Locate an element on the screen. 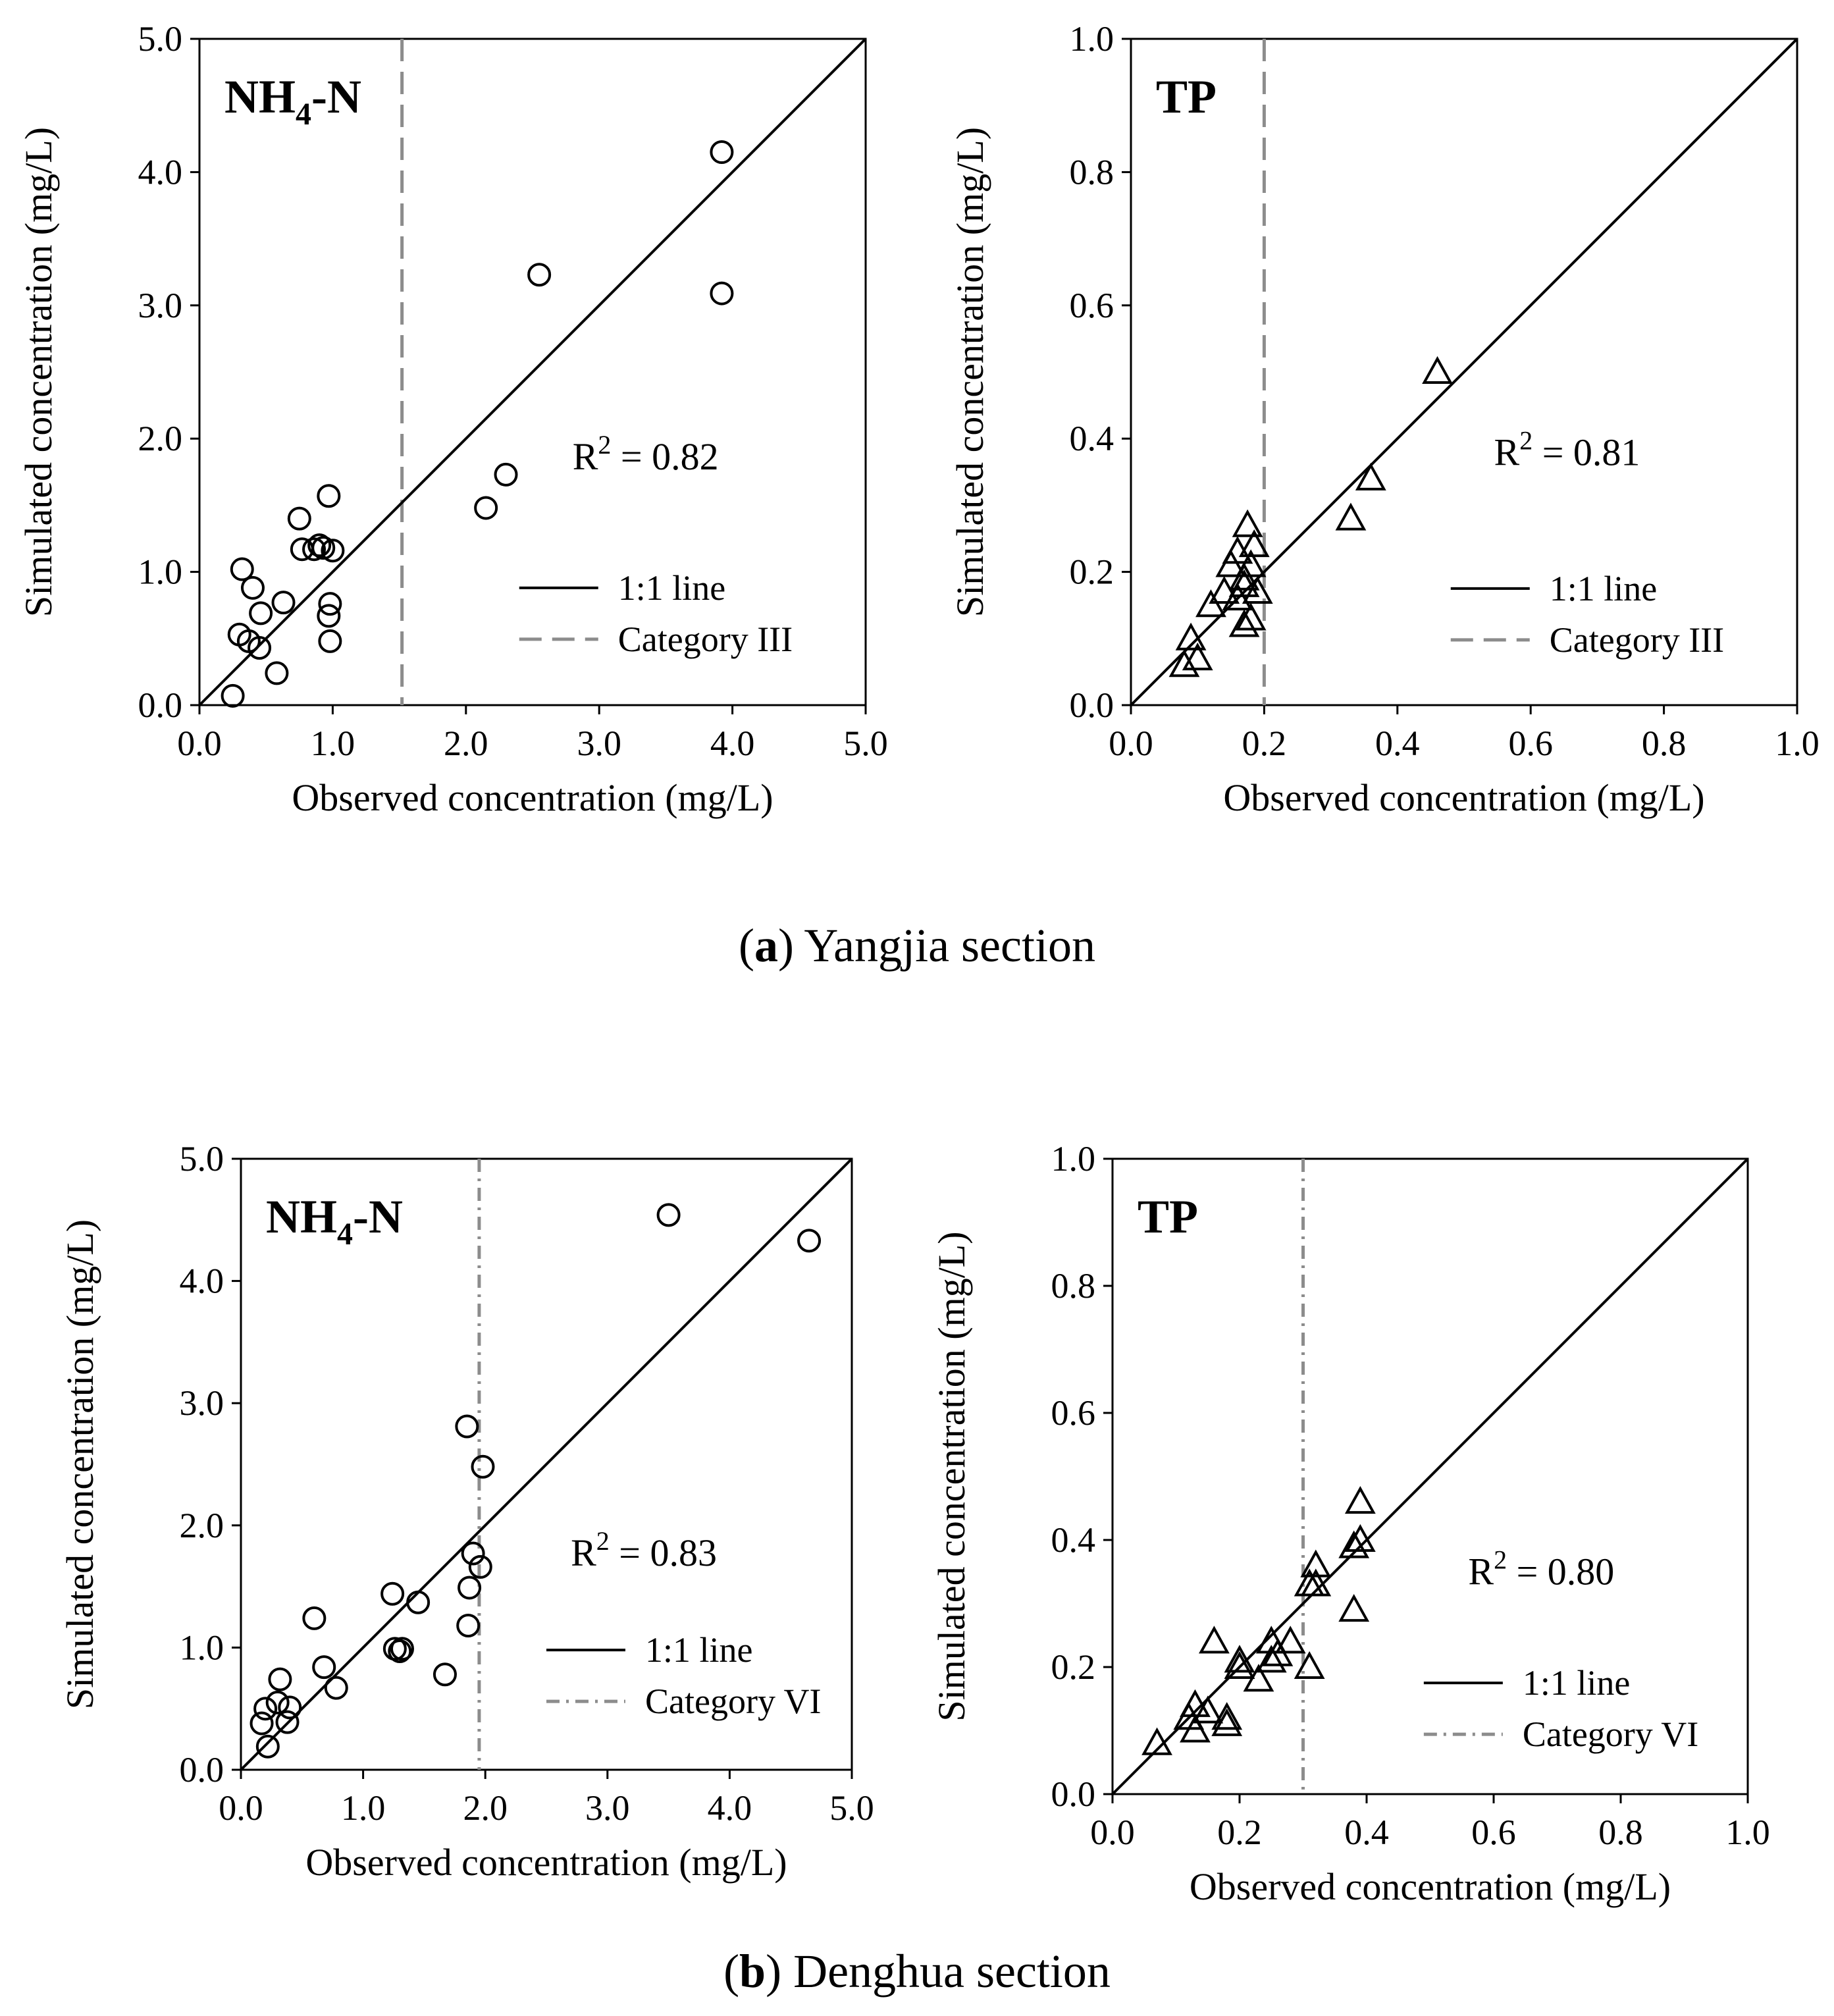 The image size is (1834, 2016). y-tick-label: 2.0 is located at coordinates (202, 1525).